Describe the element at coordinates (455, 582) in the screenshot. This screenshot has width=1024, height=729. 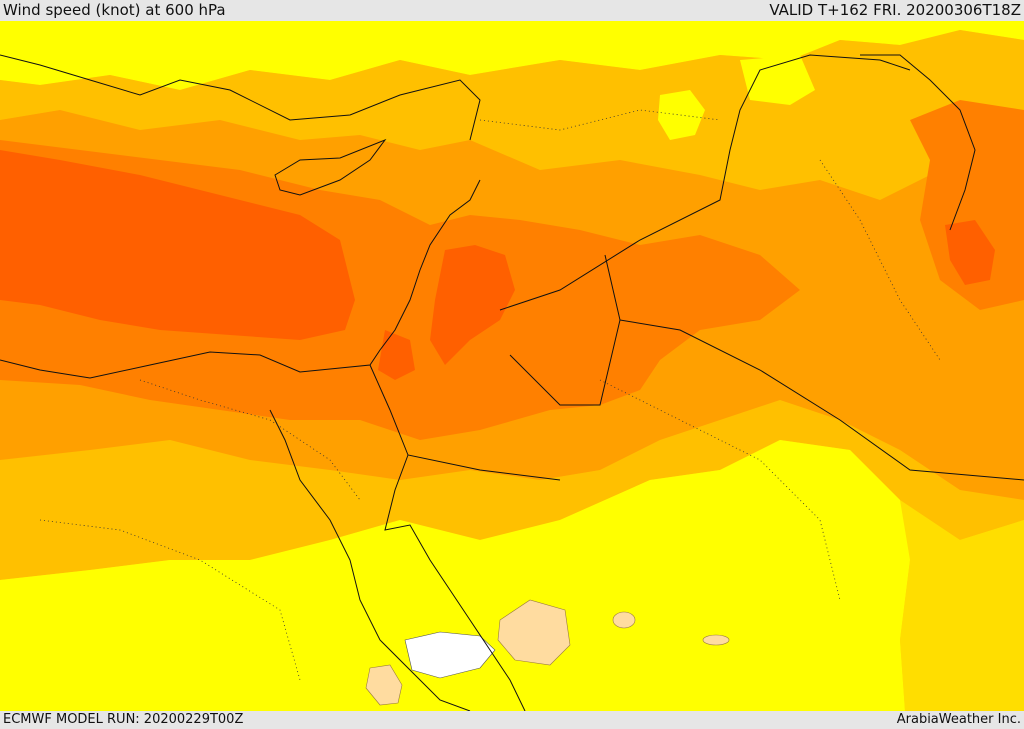
I see `red-sea-east` at that location.